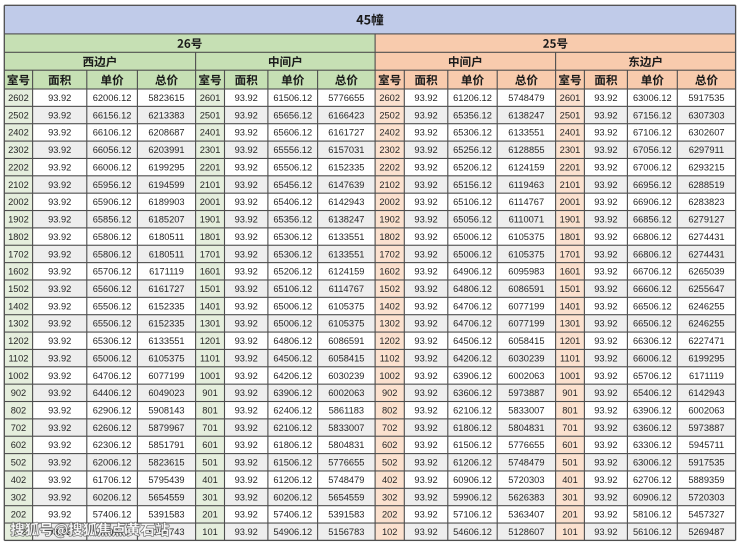  Describe the element at coordinates (472, 341) in the screenshot. I see `svg-text: 64506.12` at that location.